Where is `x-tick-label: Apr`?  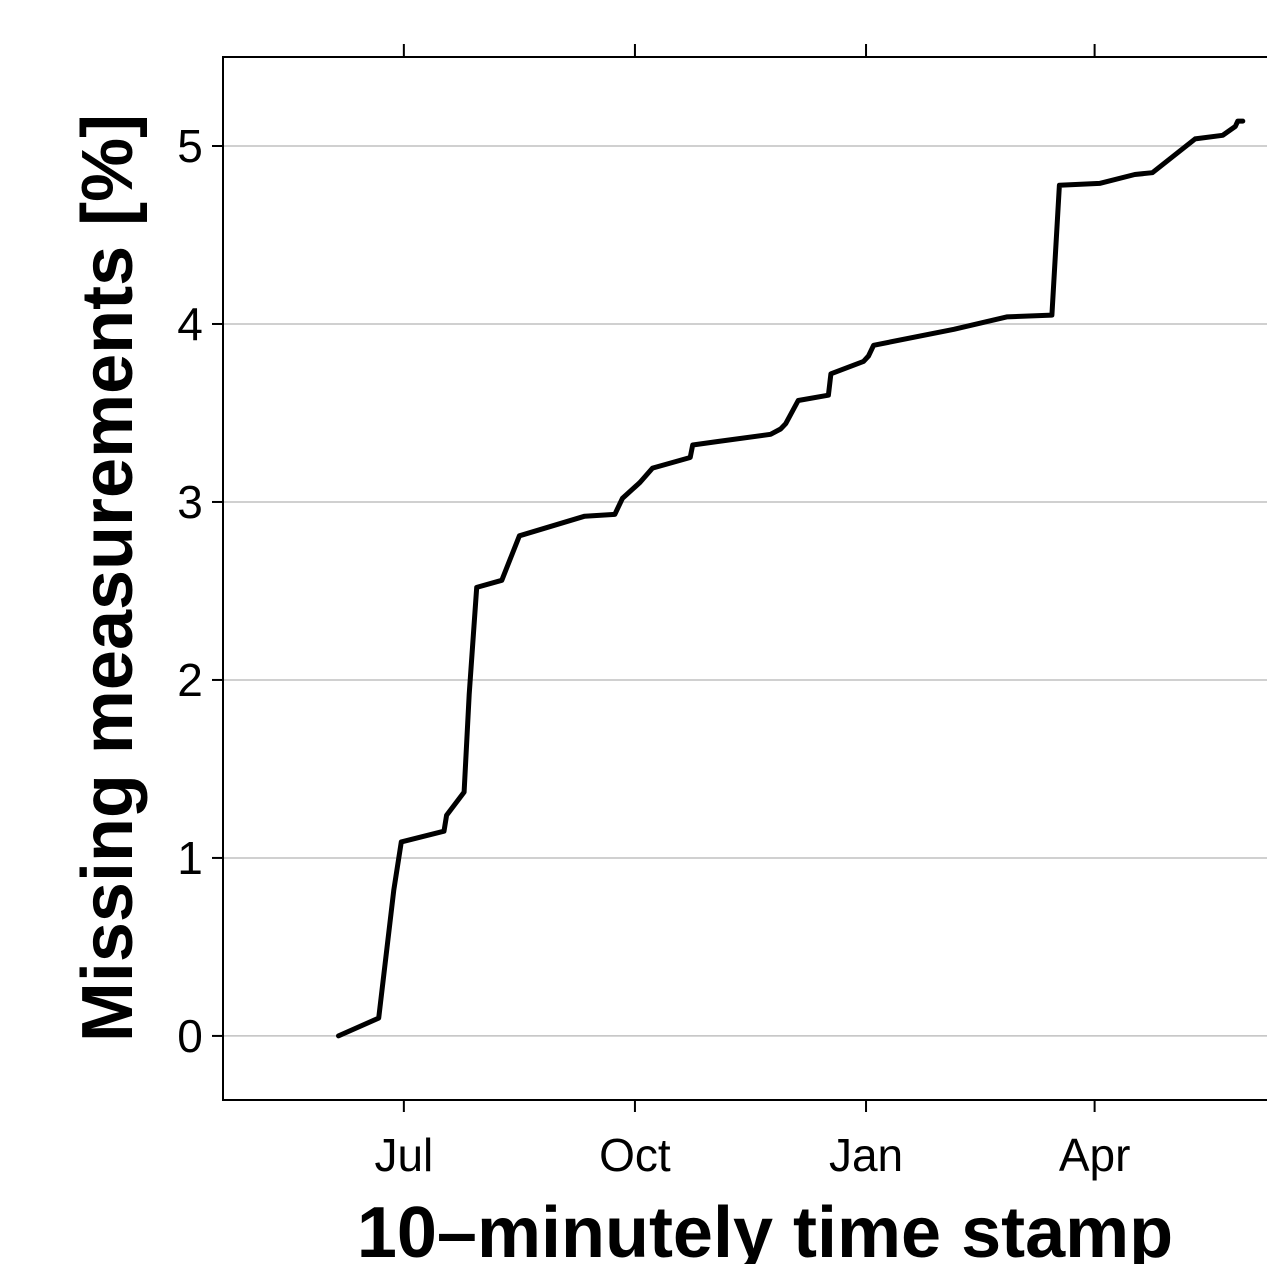
x-tick-label: Apr is located at coordinates (1095, 1155).